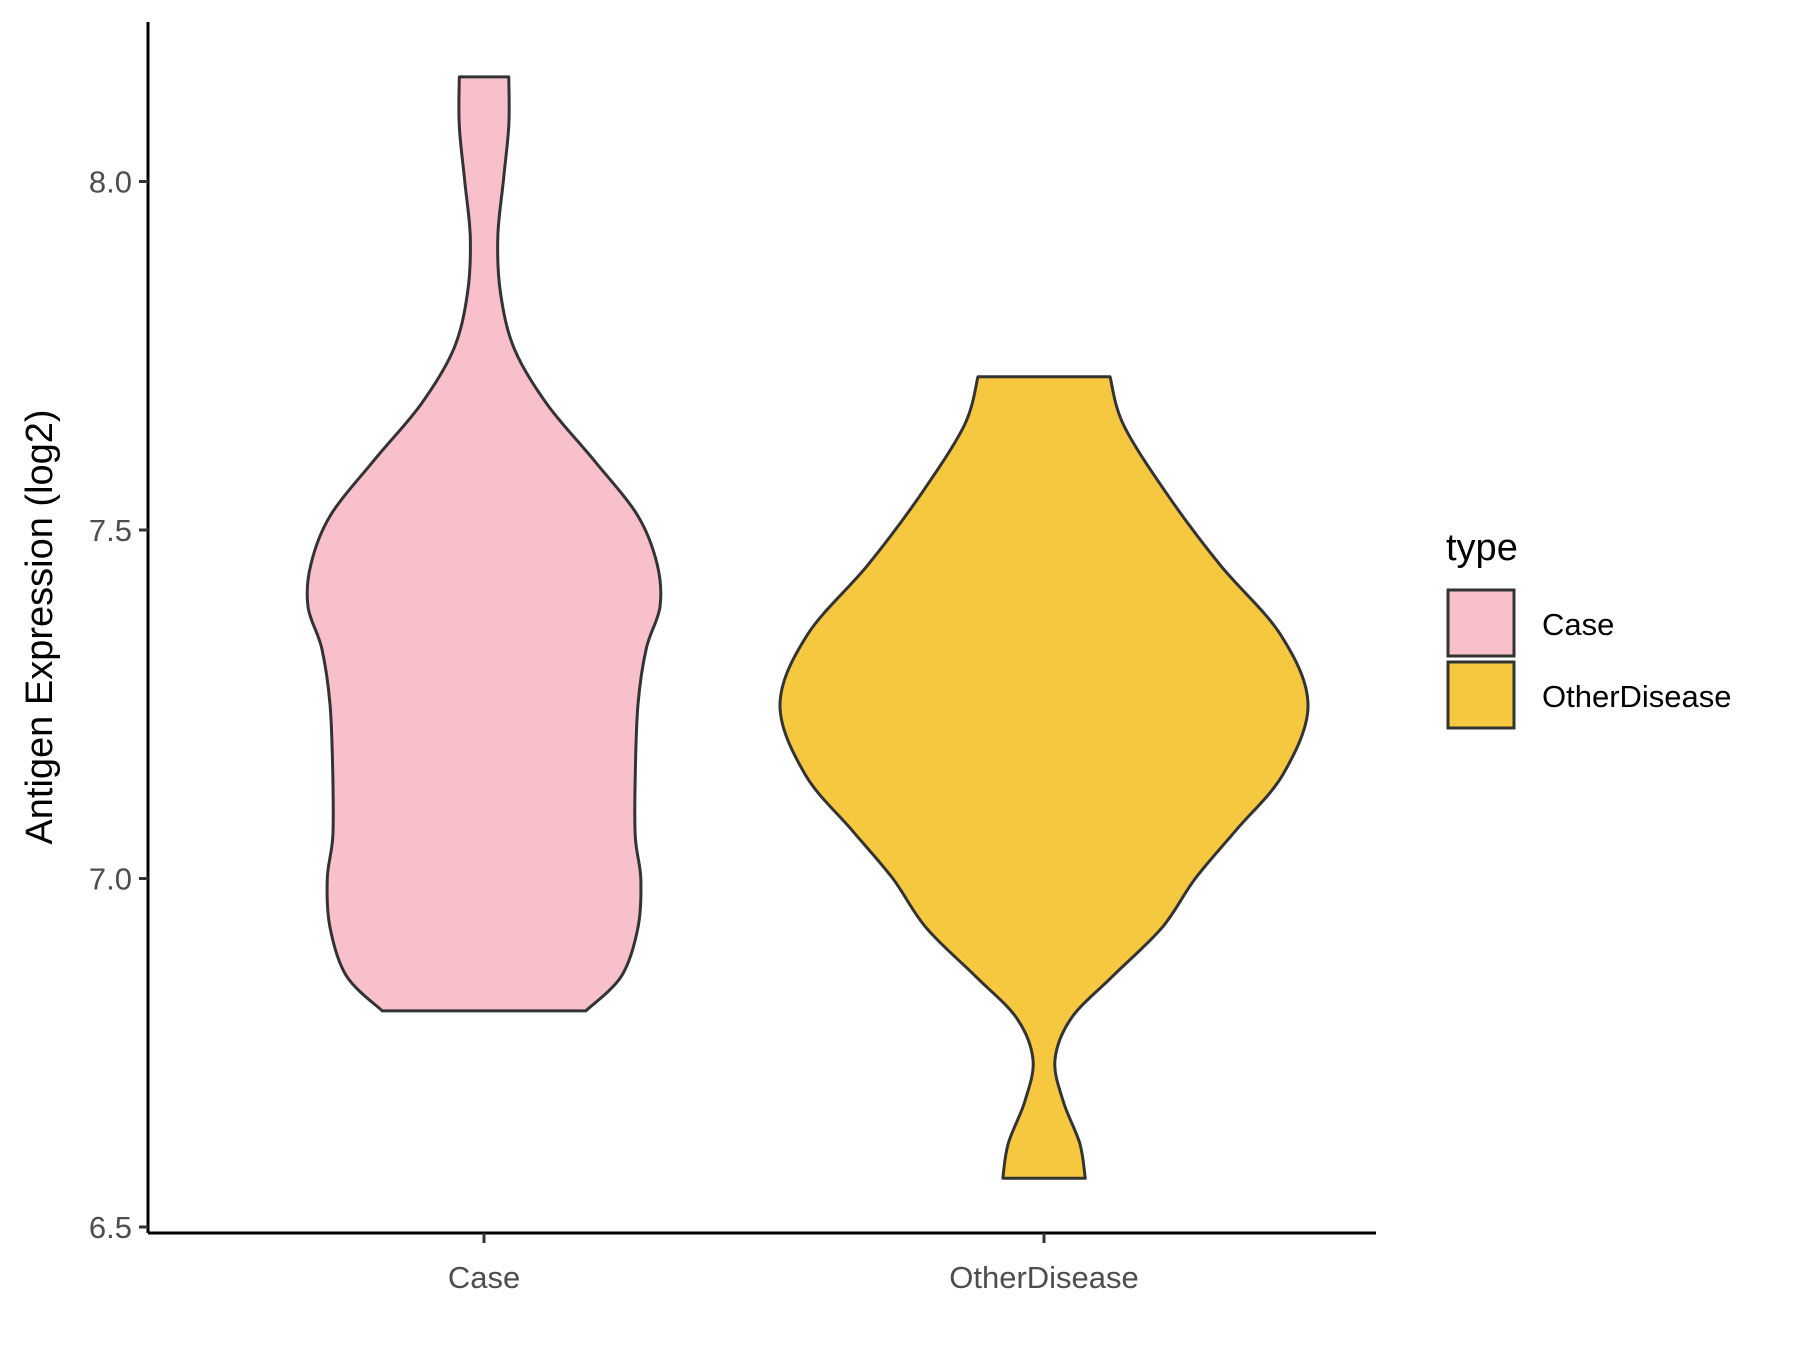 This screenshot has width=1800, height=1350. What do you see at coordinates (1481, 695) in the screenshot?
I see `legend-key-otherdisease` at bounding box center [1481, 695].